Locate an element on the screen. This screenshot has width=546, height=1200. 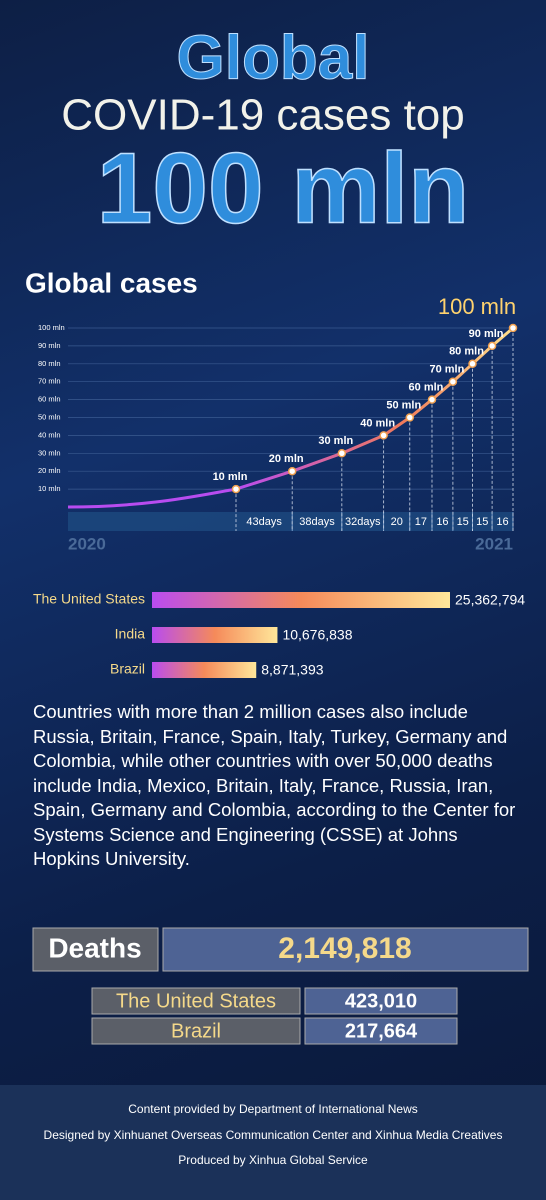
deaths-total-box is located at coordinates (345, 949).